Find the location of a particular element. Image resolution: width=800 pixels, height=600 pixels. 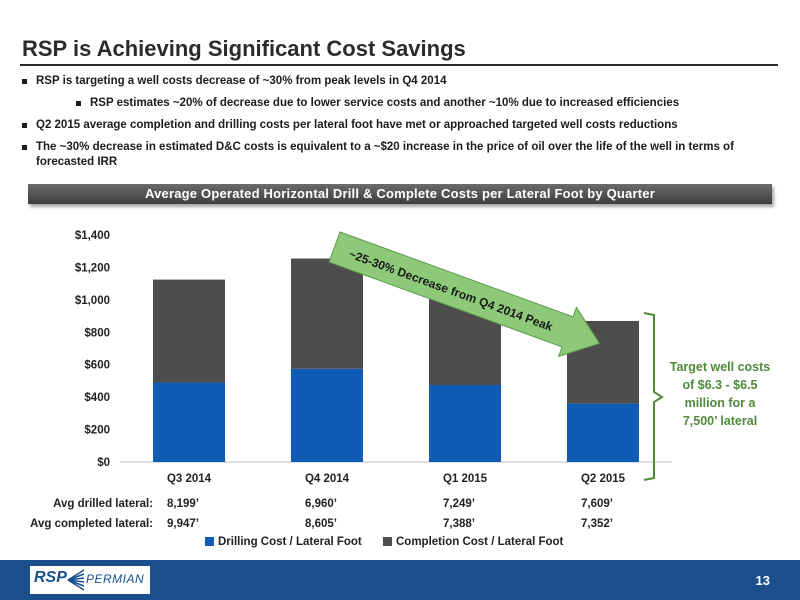

table-cell: 8,605’ is located at coordinates (321, 524).